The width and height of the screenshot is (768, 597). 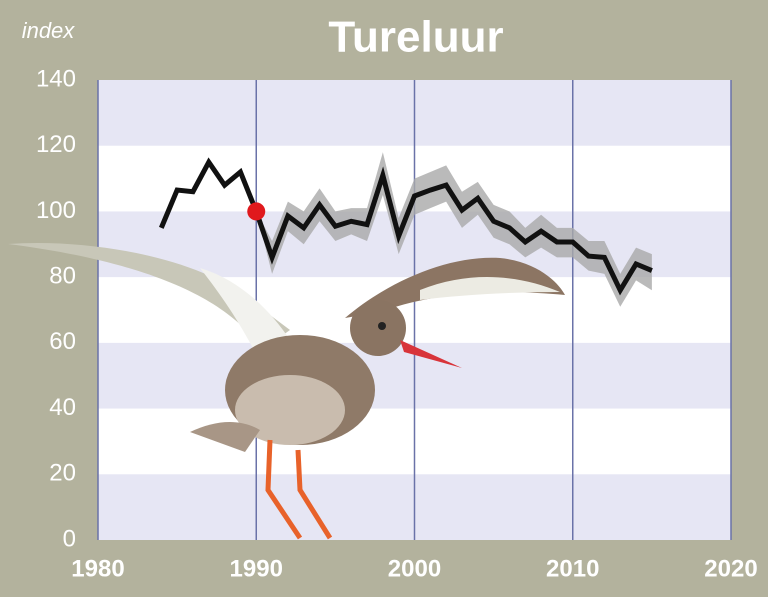 What do you see at coordinates (730, 568) in the screenshot?
I see `x-tick-label: 2020` at bounding box center [730, 568].